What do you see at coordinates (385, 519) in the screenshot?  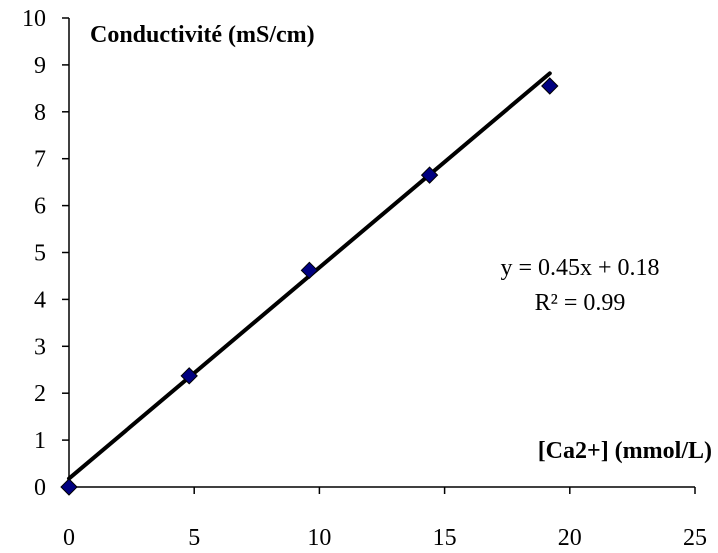 I see `x-ticks: 0 5 10 15 20 25` at bounding box center [385, 519].